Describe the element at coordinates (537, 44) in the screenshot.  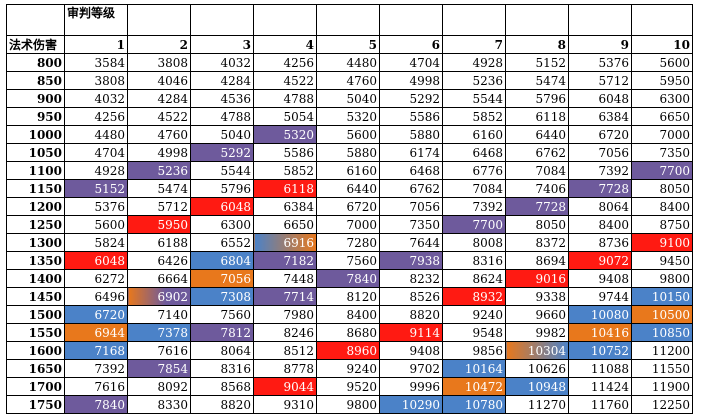
I see `level-header-cell: 8` at that location.